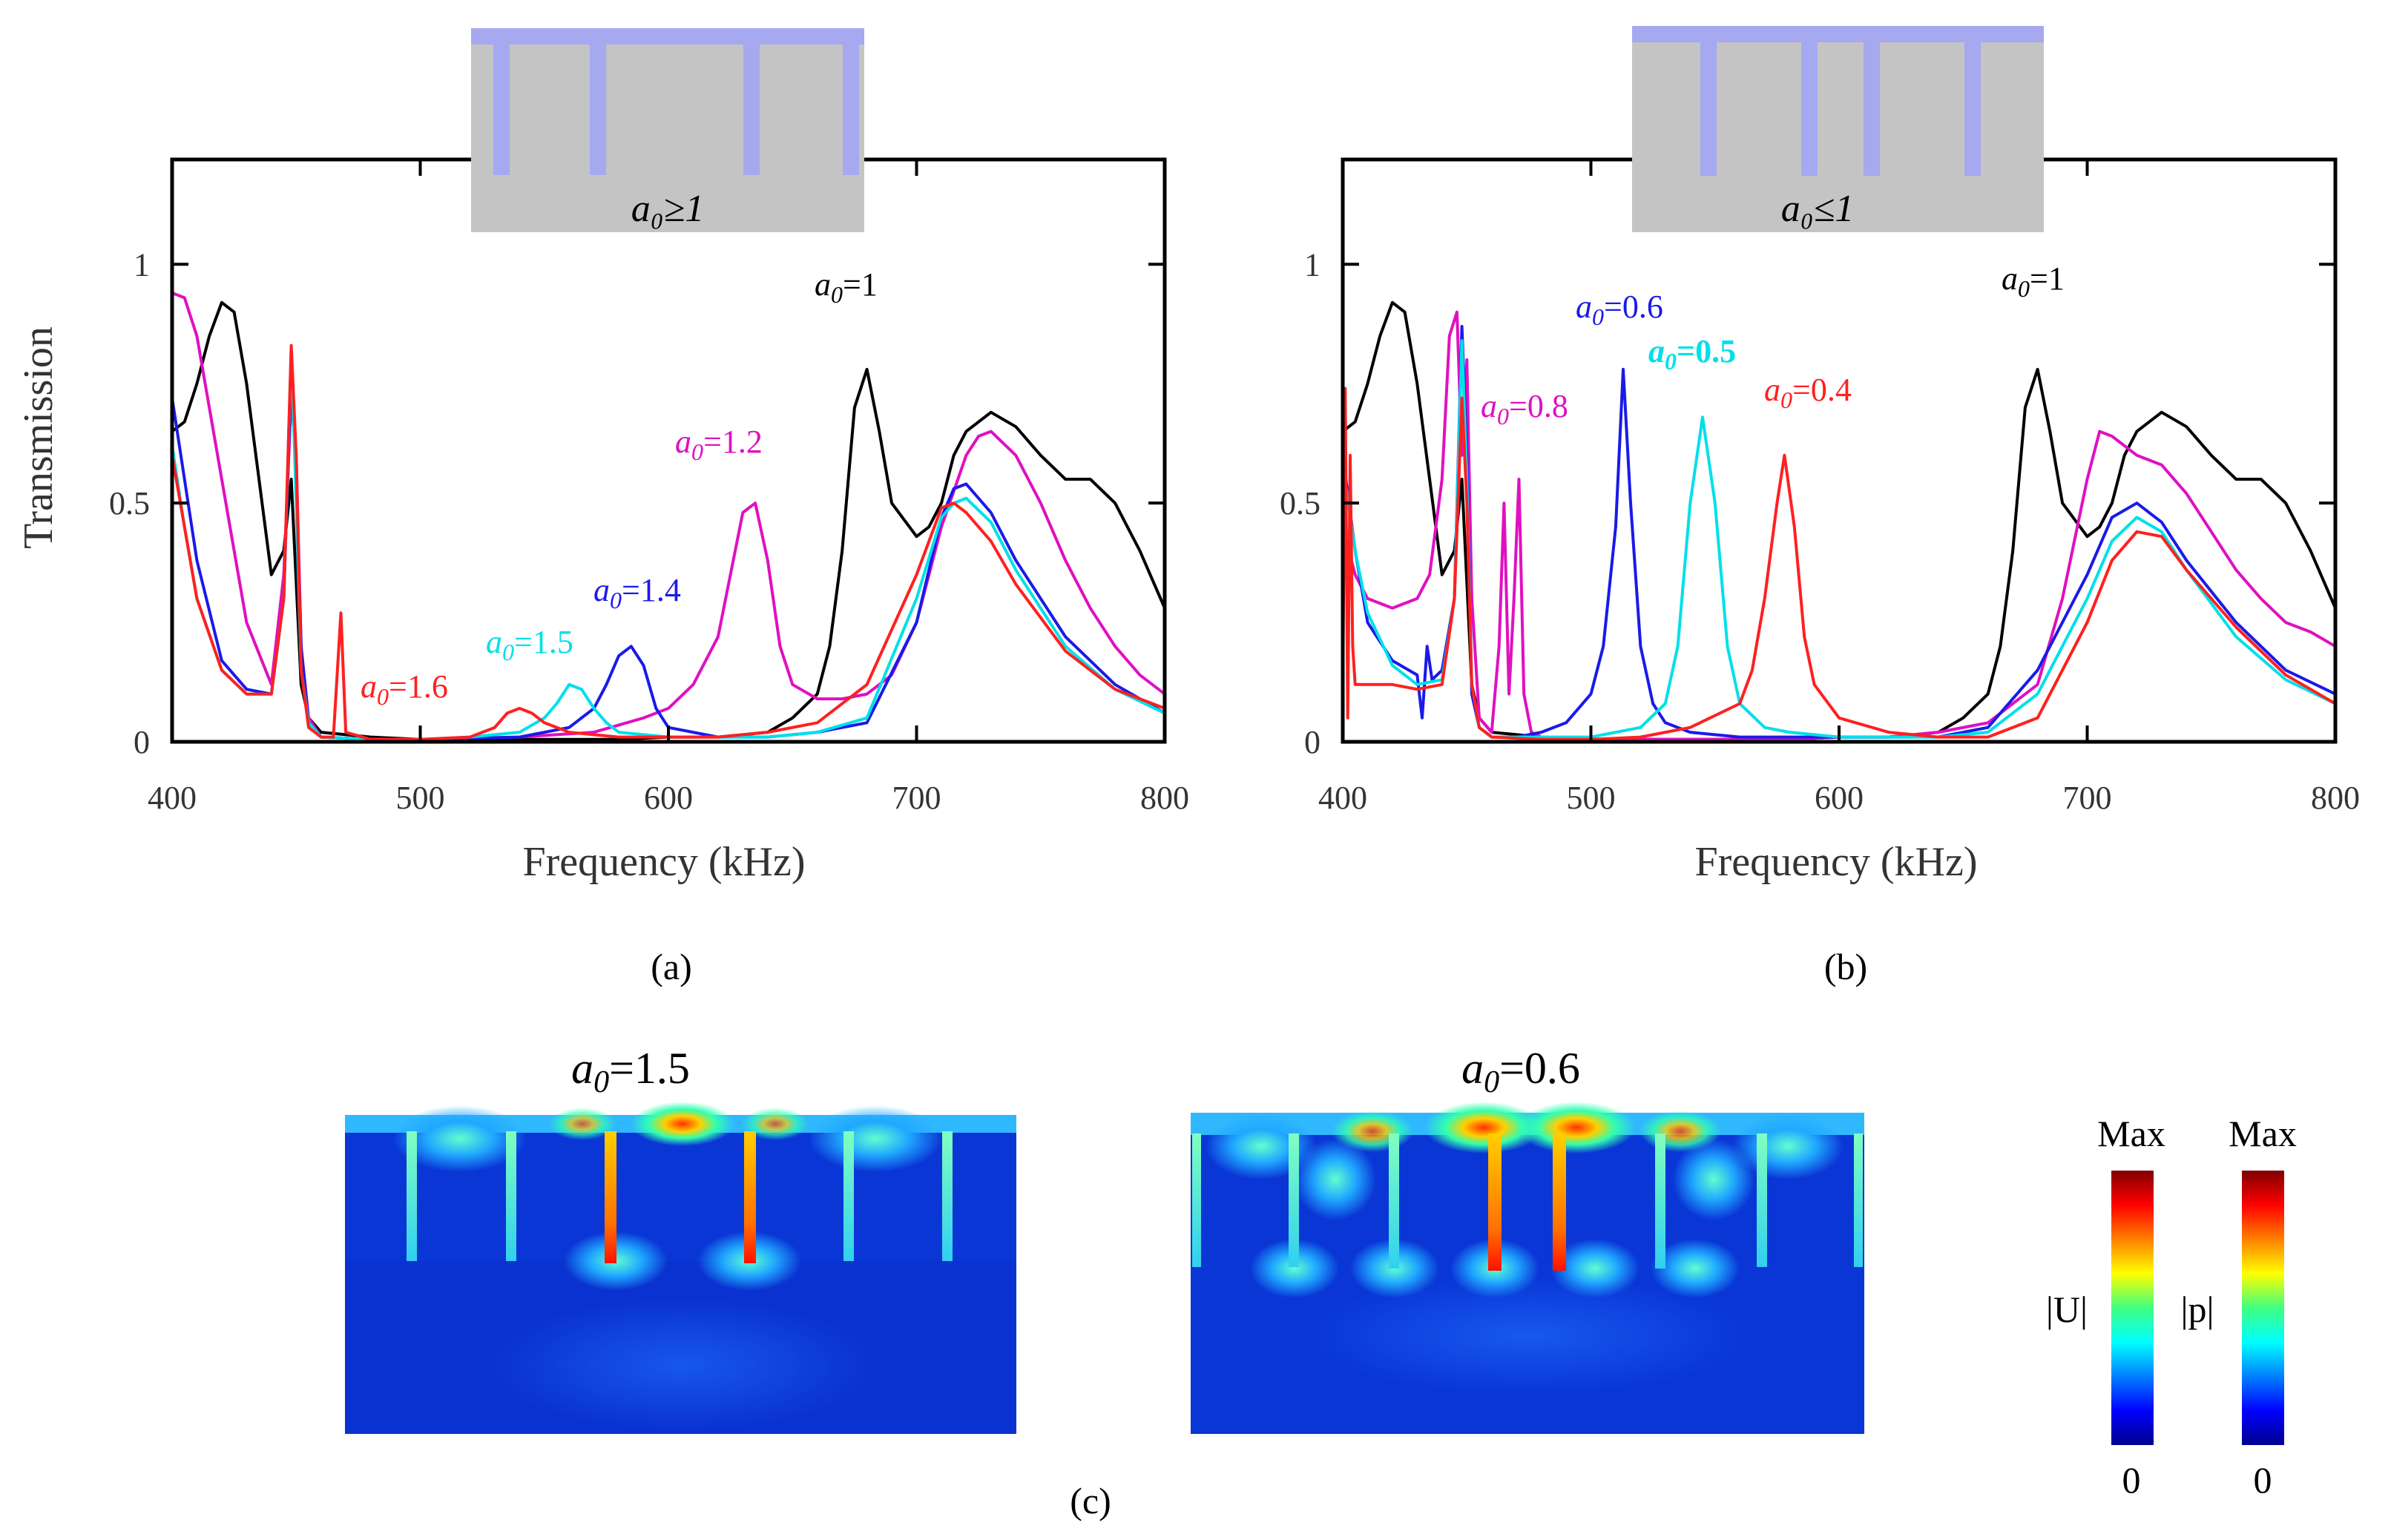  What do you see at coordinates (420, 798) in the screenshot?
I see `x-tick-label: 500` at bounding box center [420, 798].